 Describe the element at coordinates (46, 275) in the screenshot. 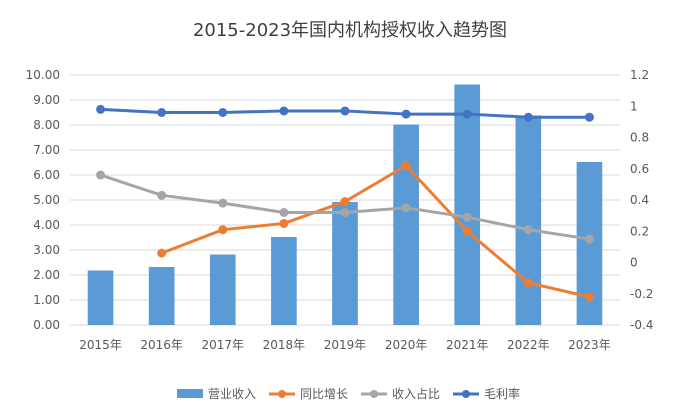

I see `y-left-tick-label: 2.00` at that location.